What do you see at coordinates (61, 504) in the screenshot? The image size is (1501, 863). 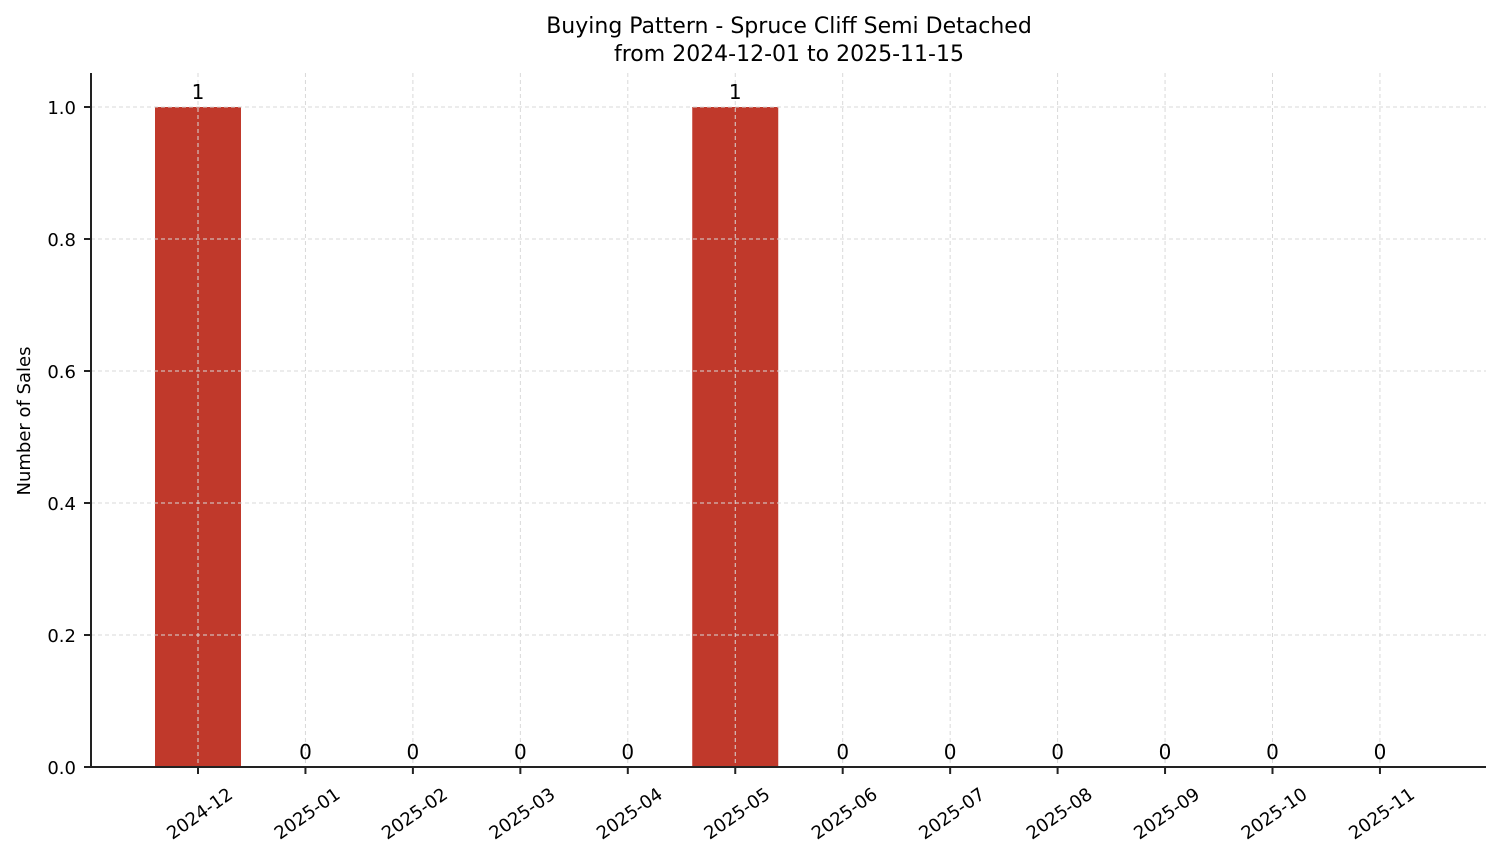 I see `y-tick-label: 0.4` at bounding box center [61, 504].